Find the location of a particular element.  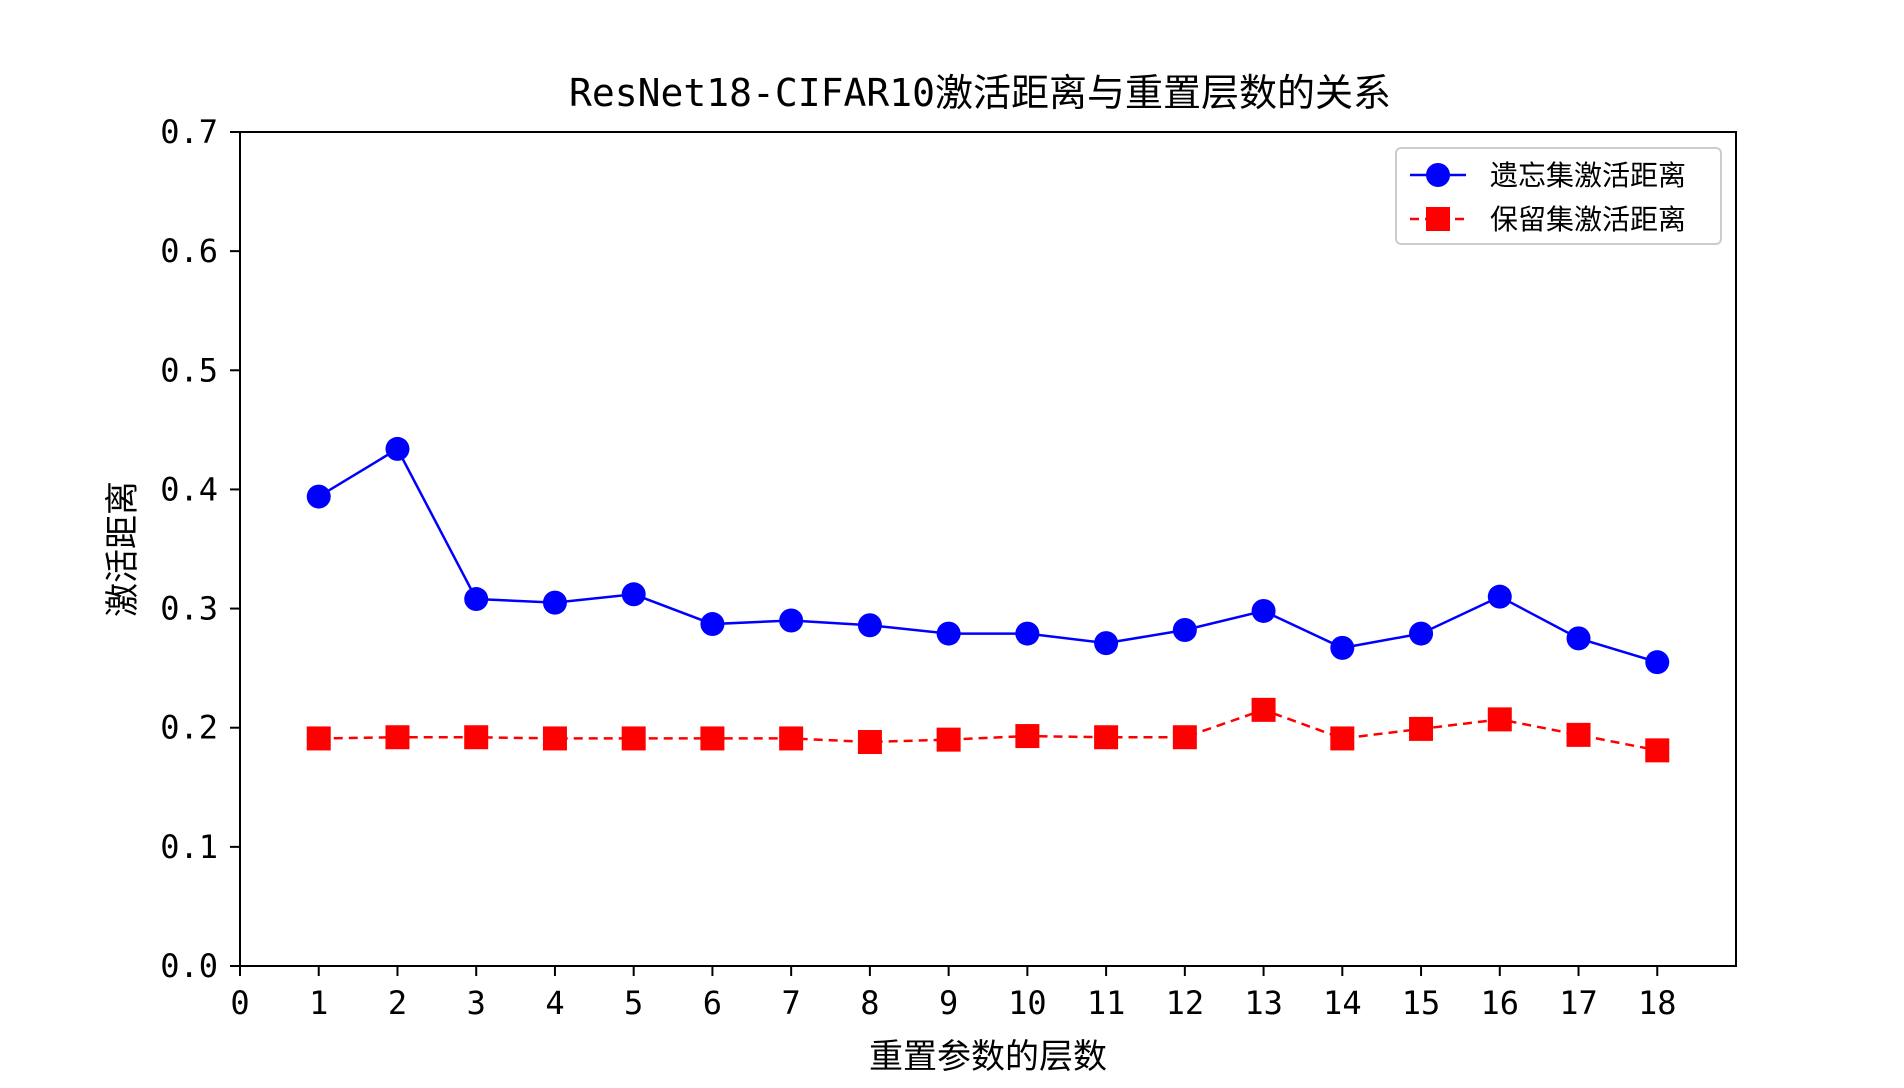

x-tick-label: 11 is located at coordinates (1106, 1003).